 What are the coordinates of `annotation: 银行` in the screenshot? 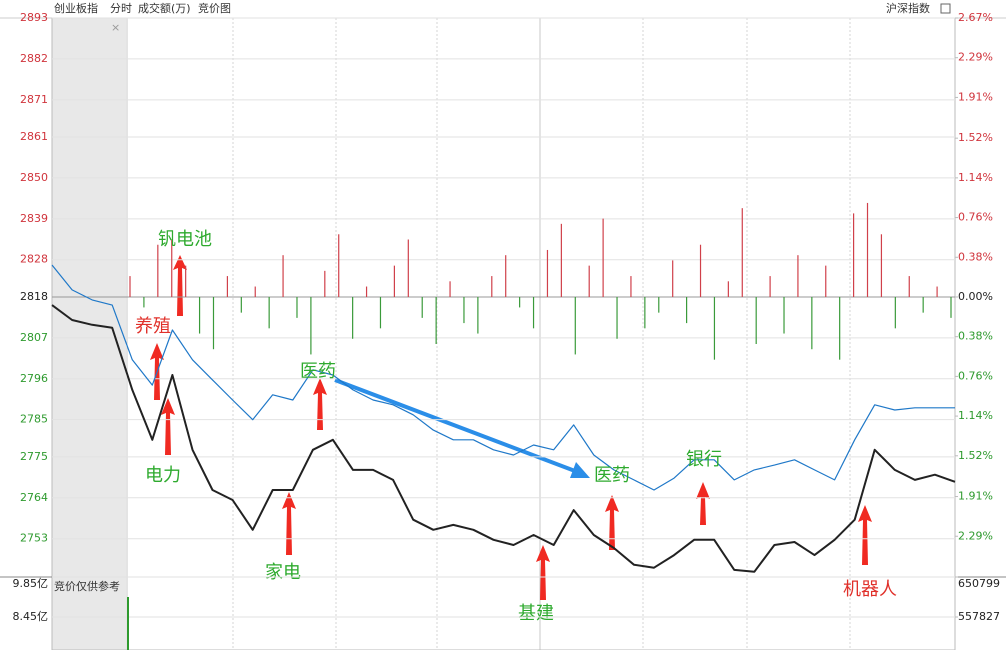 It's located at (704, 459).